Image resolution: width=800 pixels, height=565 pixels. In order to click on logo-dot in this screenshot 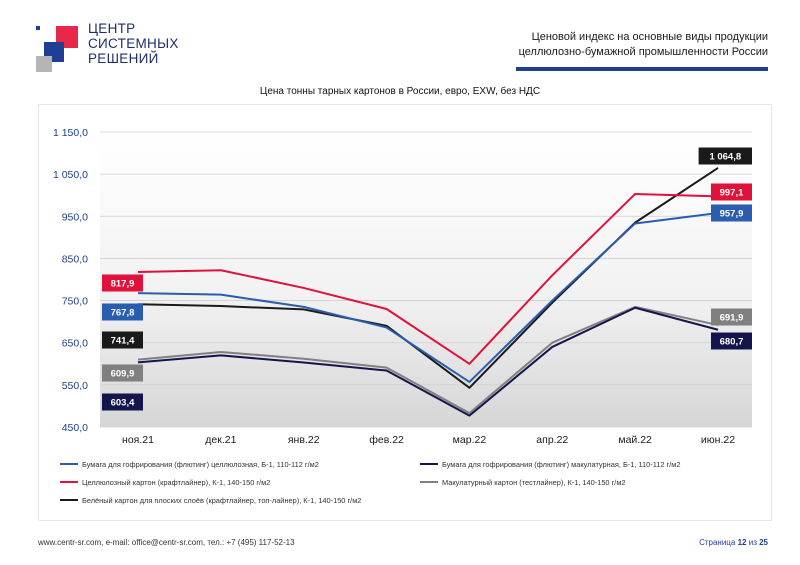, I will do `click(38, 28)`.